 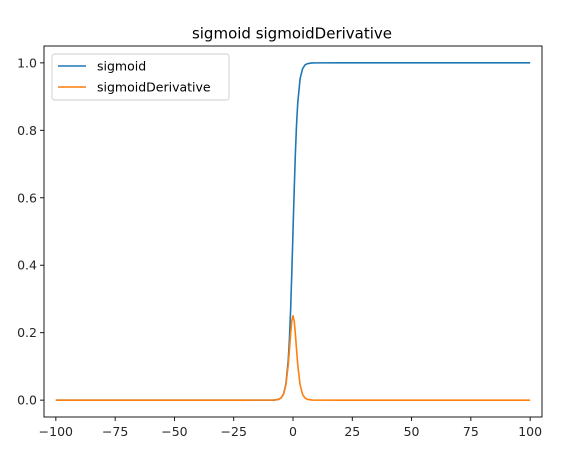 What do you see at coordinates (56, 431) in the screenshot?
I see `x-tick-label: −100` at bounding box center [56, 431].